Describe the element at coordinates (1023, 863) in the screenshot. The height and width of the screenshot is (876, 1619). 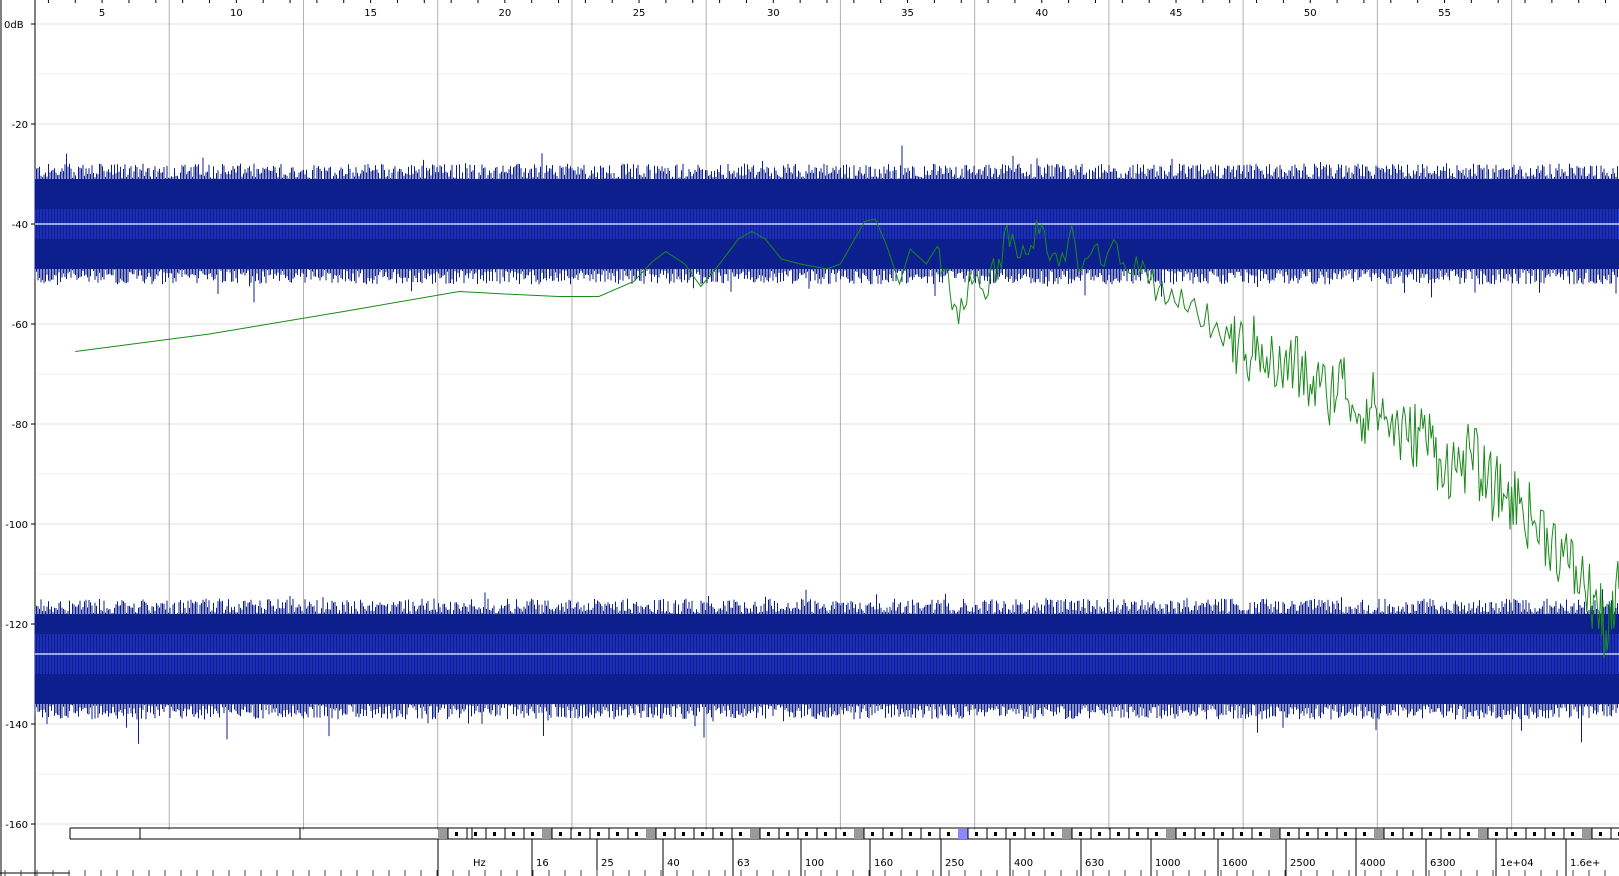
I see `hz-label: 400` at that location.